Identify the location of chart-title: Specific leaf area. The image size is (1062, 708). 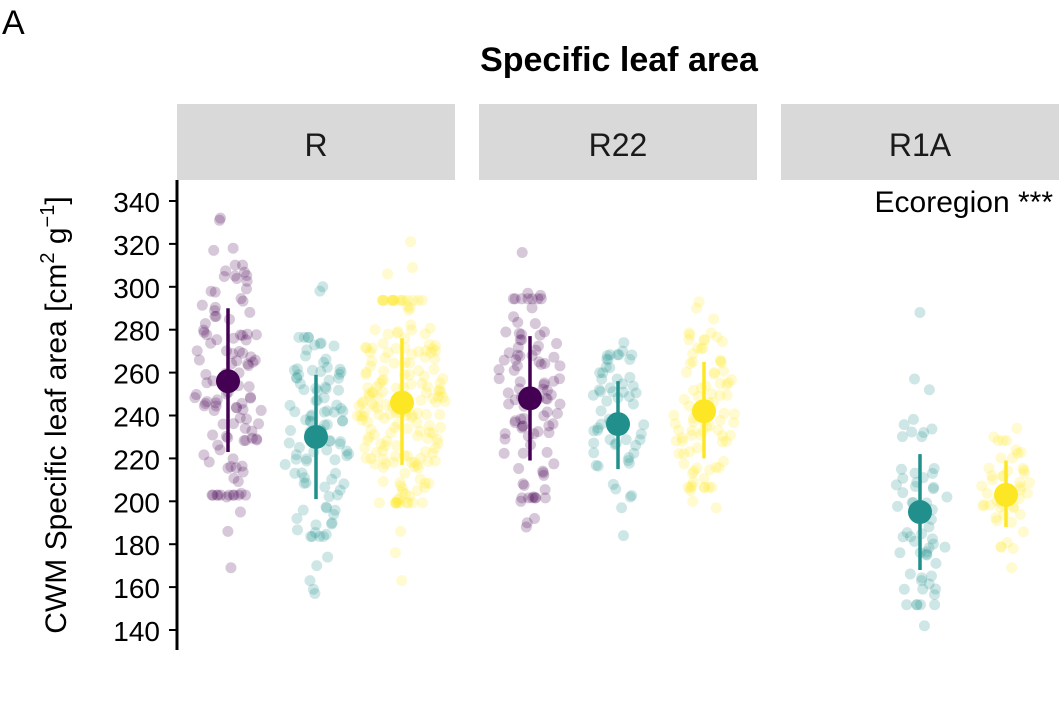
(619, 60).